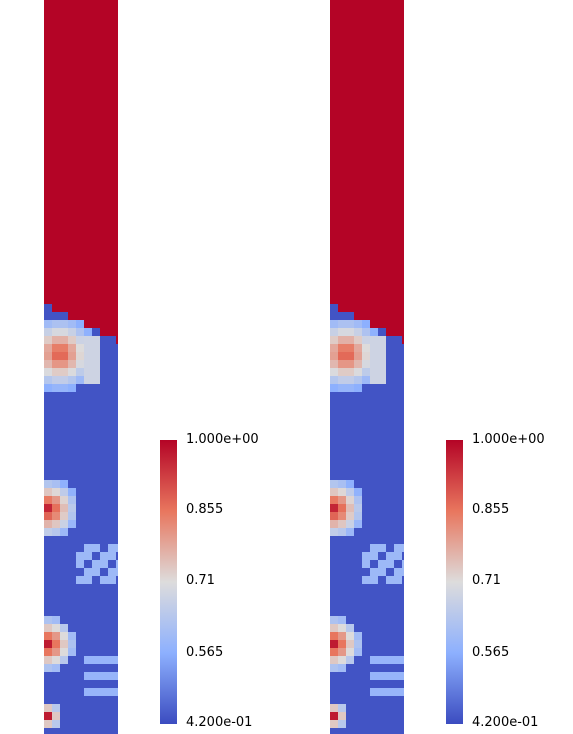 This screenshot has width=573, height=734. I want to click on left-tick-max: 1.000e+00, so click(222, 439).